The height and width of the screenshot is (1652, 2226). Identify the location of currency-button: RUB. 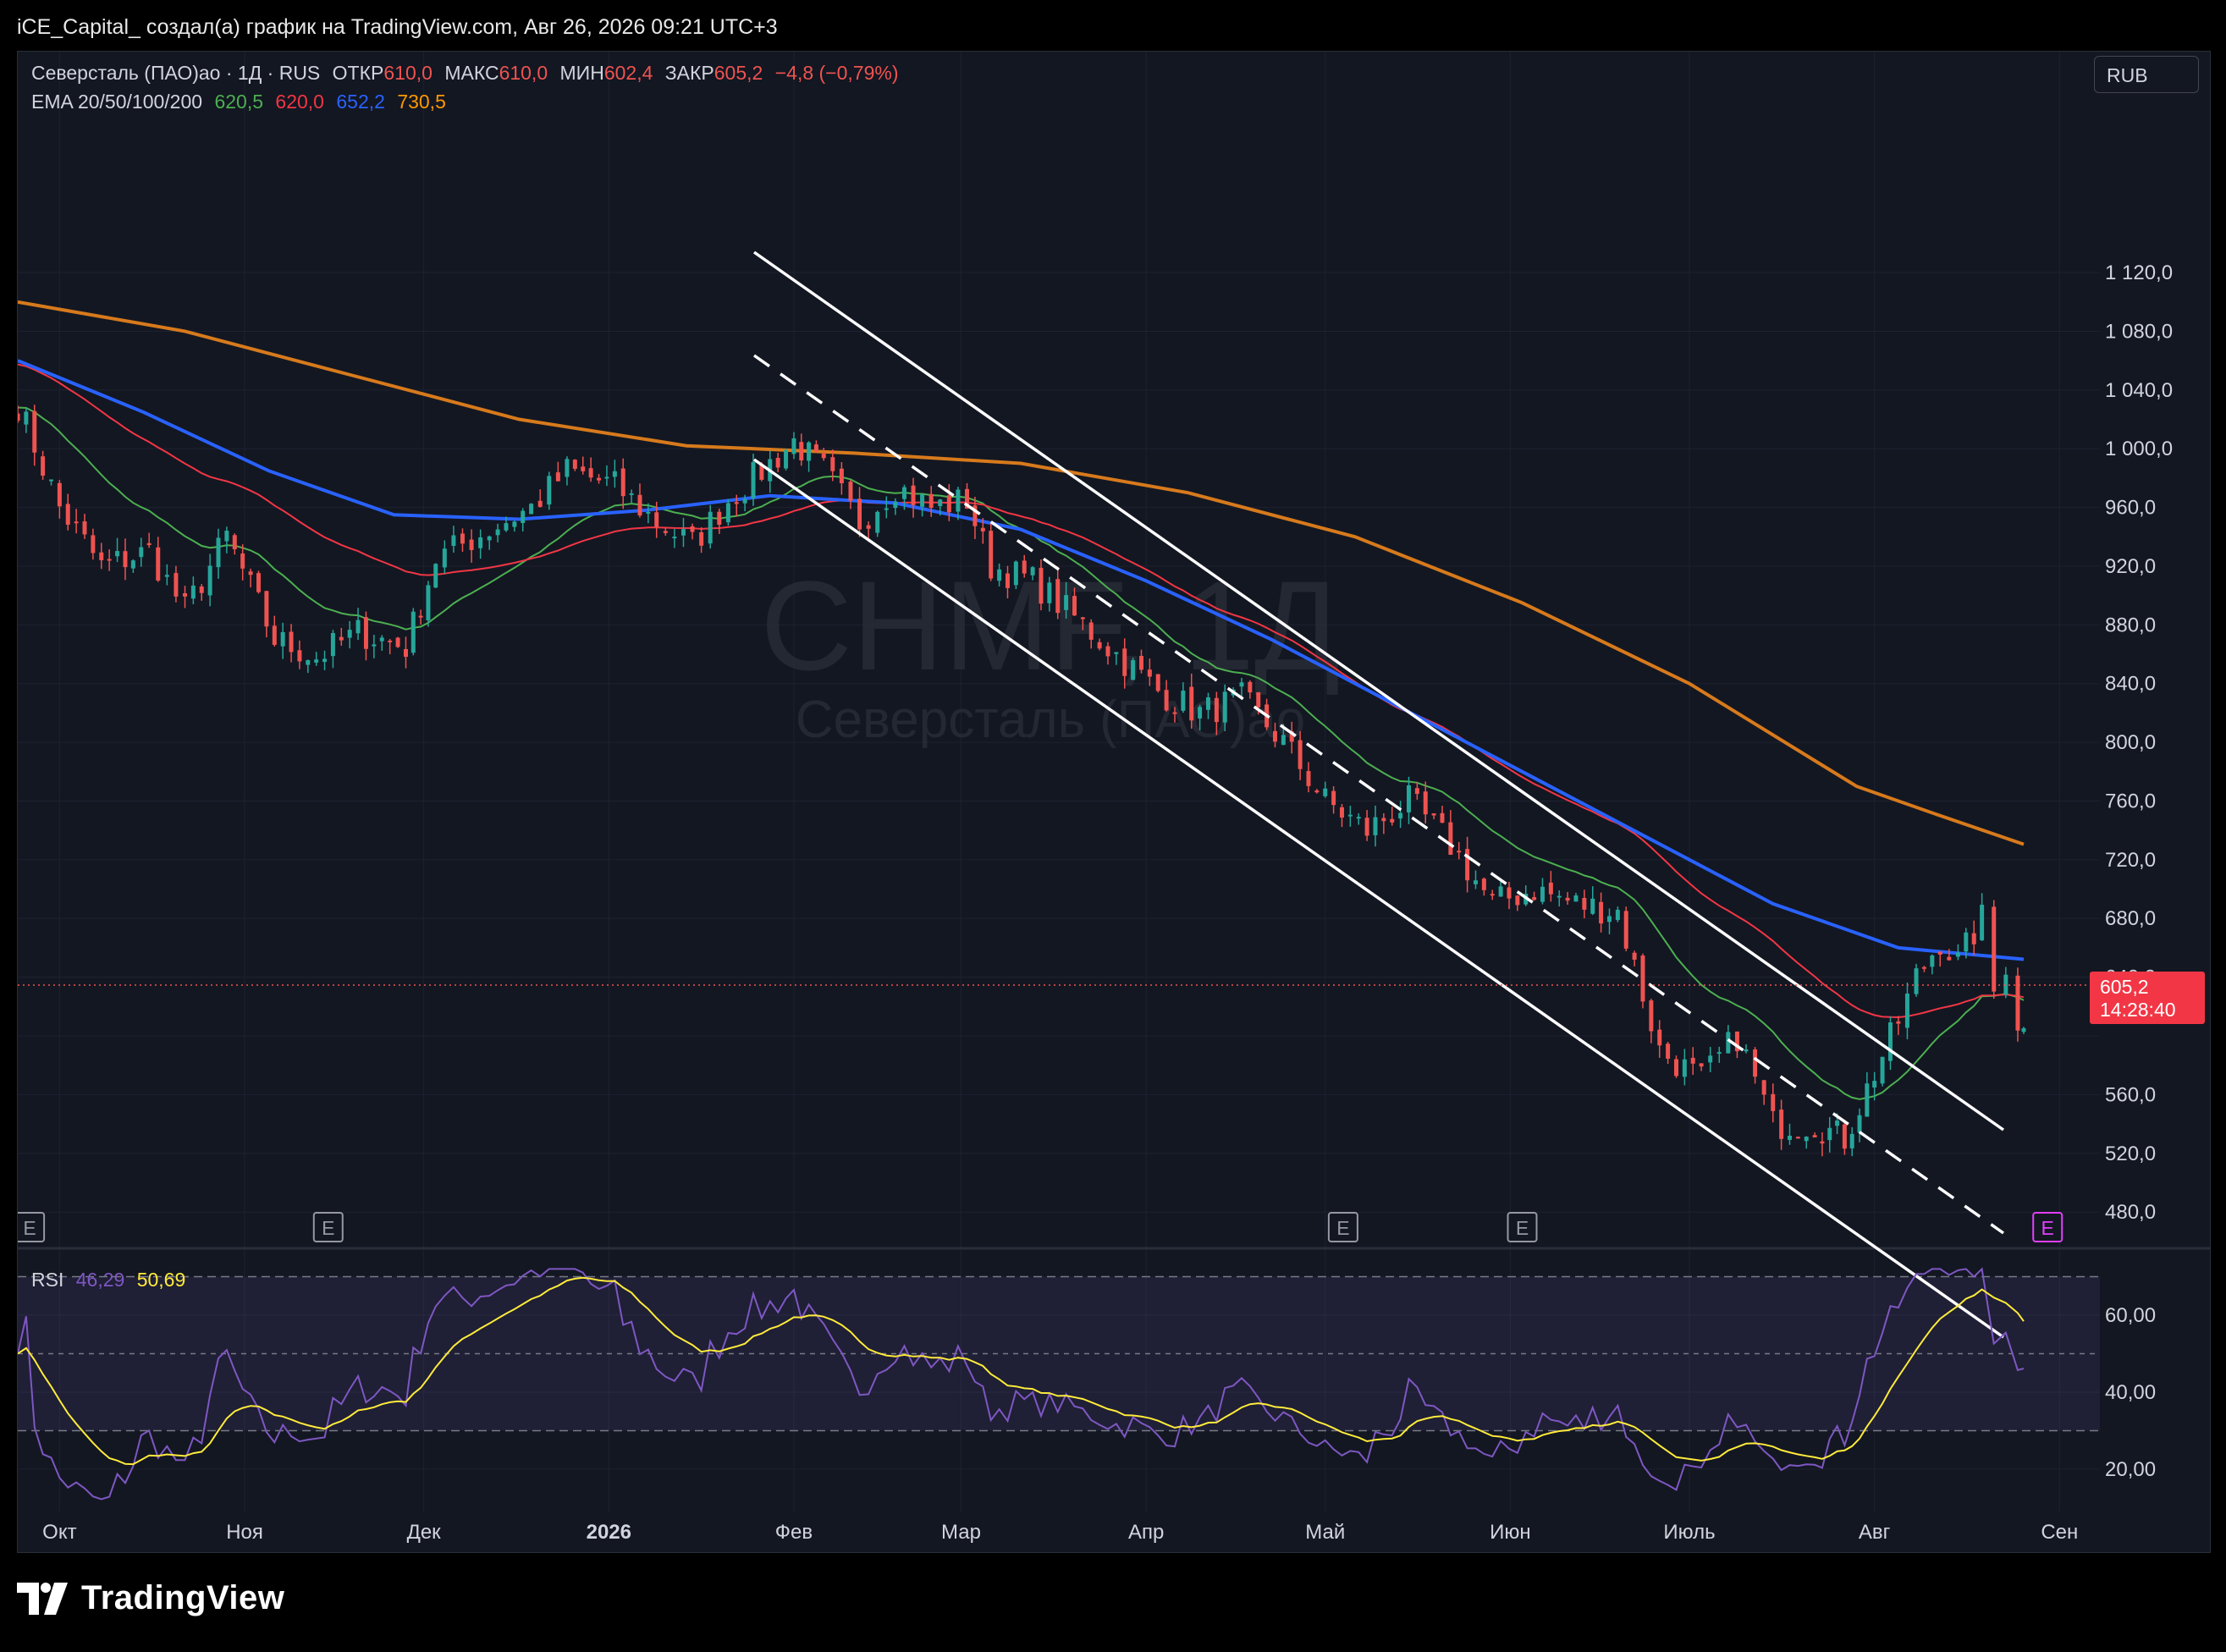
(2147, 74).